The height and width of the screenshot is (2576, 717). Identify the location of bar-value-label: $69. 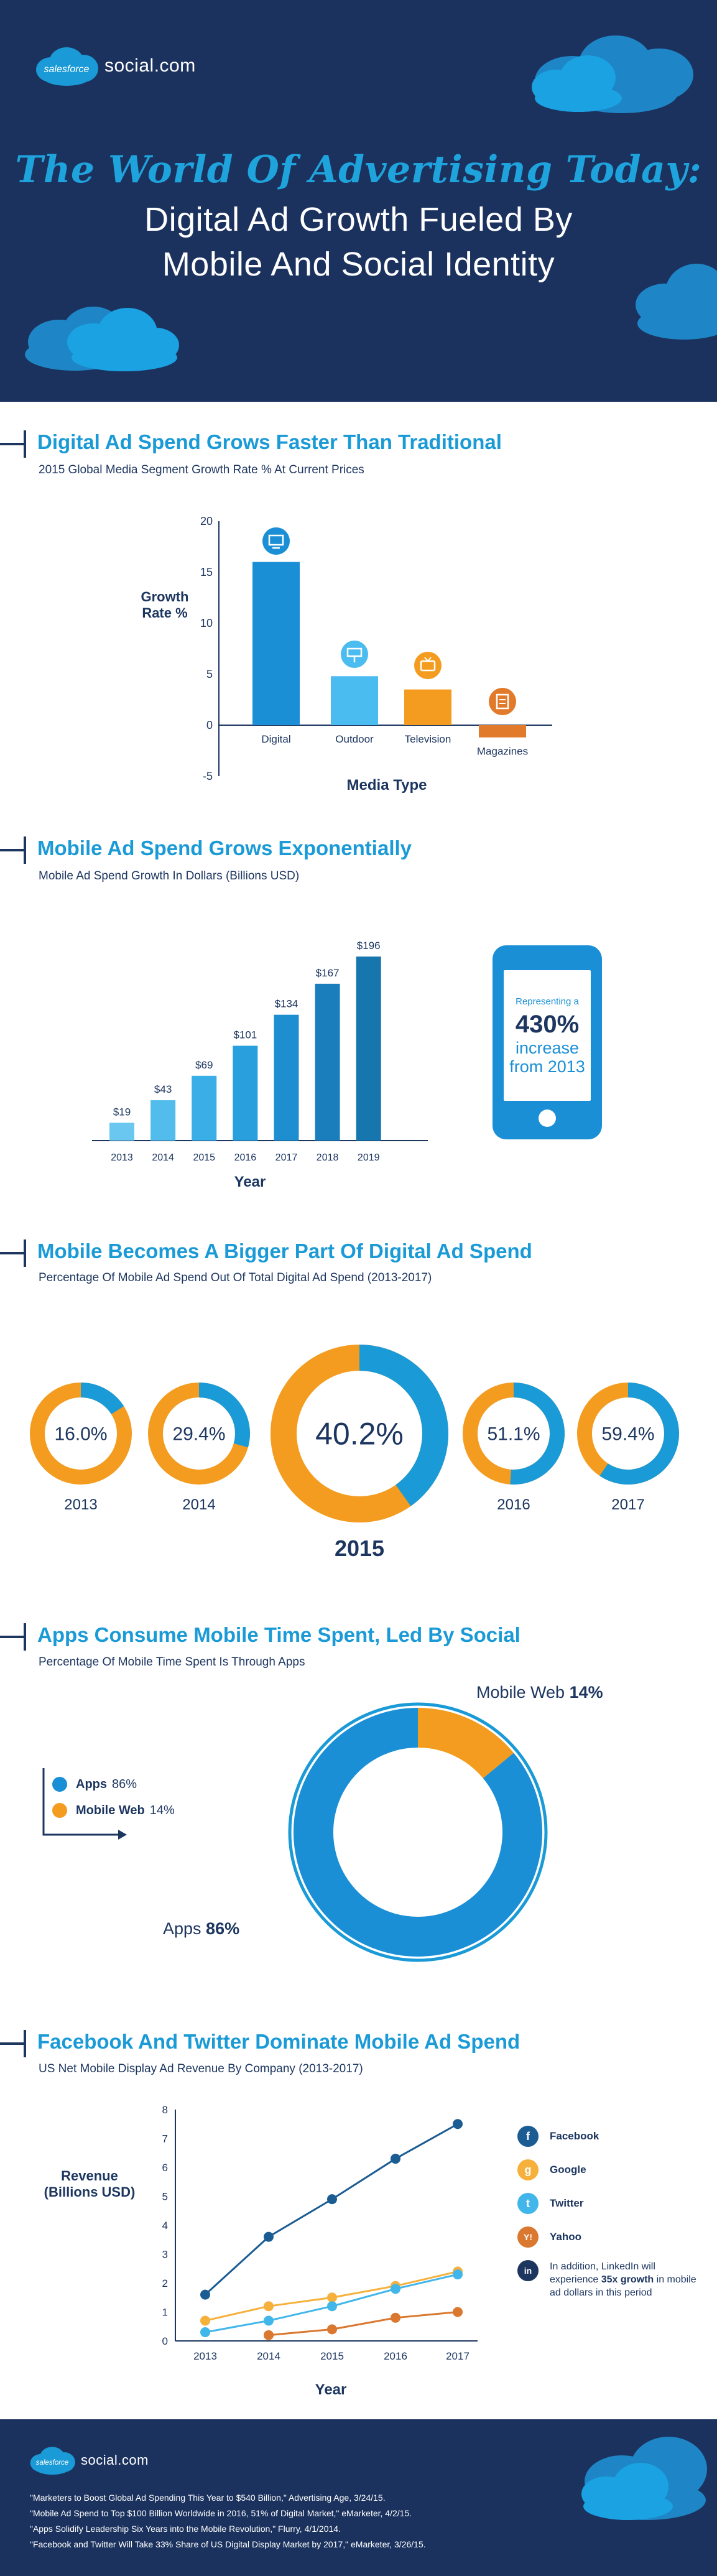
(204, 1065).